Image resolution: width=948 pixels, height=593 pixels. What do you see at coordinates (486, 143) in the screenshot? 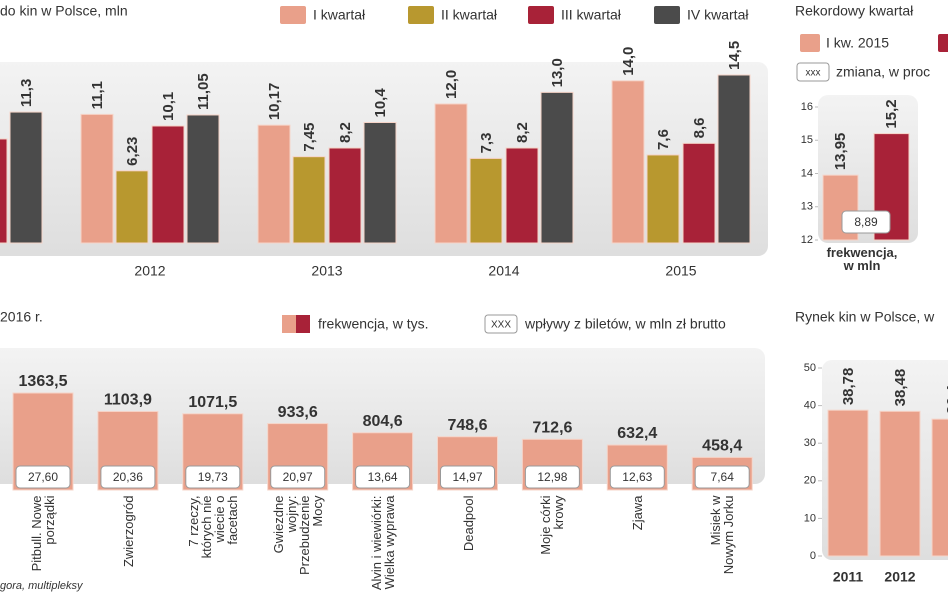
I see `value-label: 7,3` at bounding box center [486, 143].